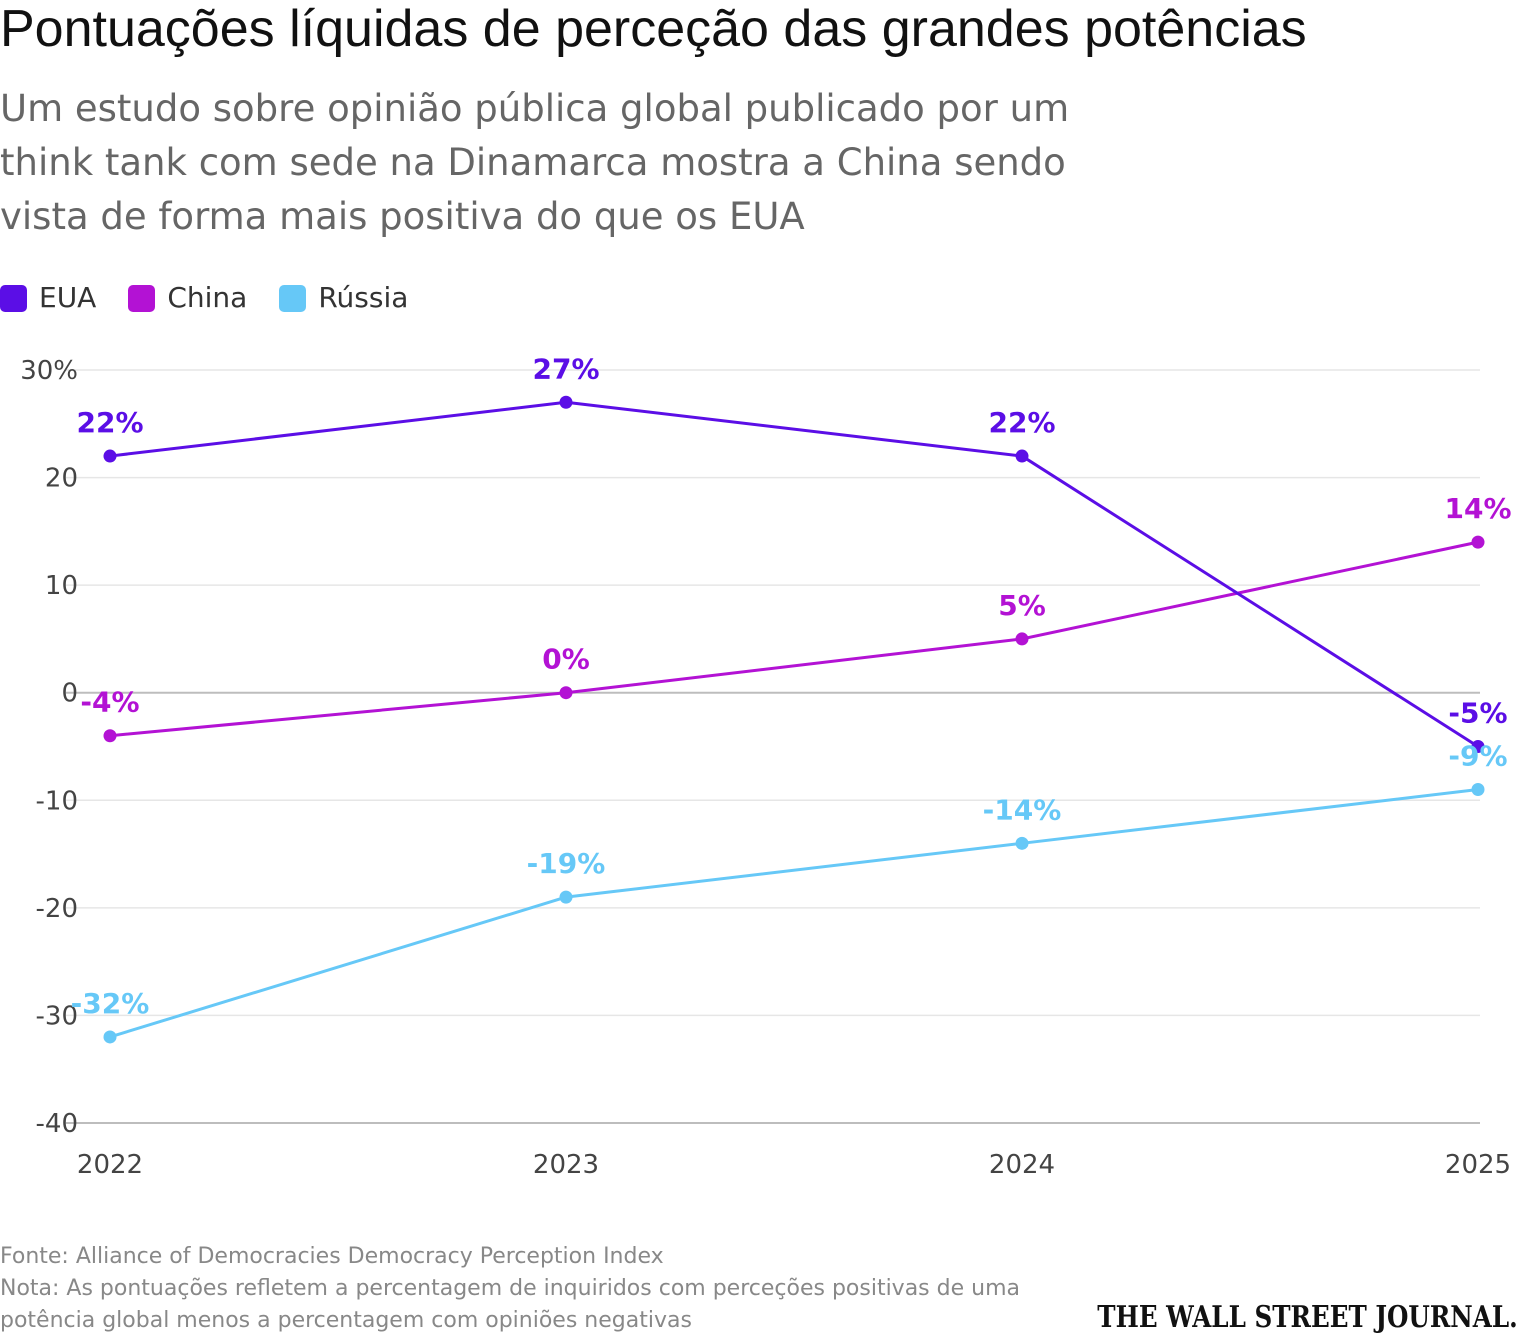 This screenshot has height=1337, width=1520. What do you see at coordinates (565, 368) in the screenshot?
I see `data-label: 27%` at bounding box center [565, 368].